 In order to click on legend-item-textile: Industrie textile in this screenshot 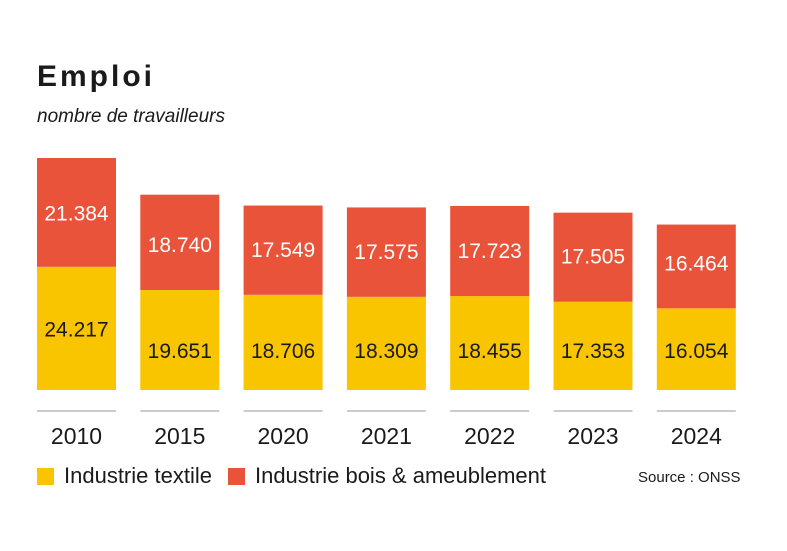, I will do `click(124, 476)`.